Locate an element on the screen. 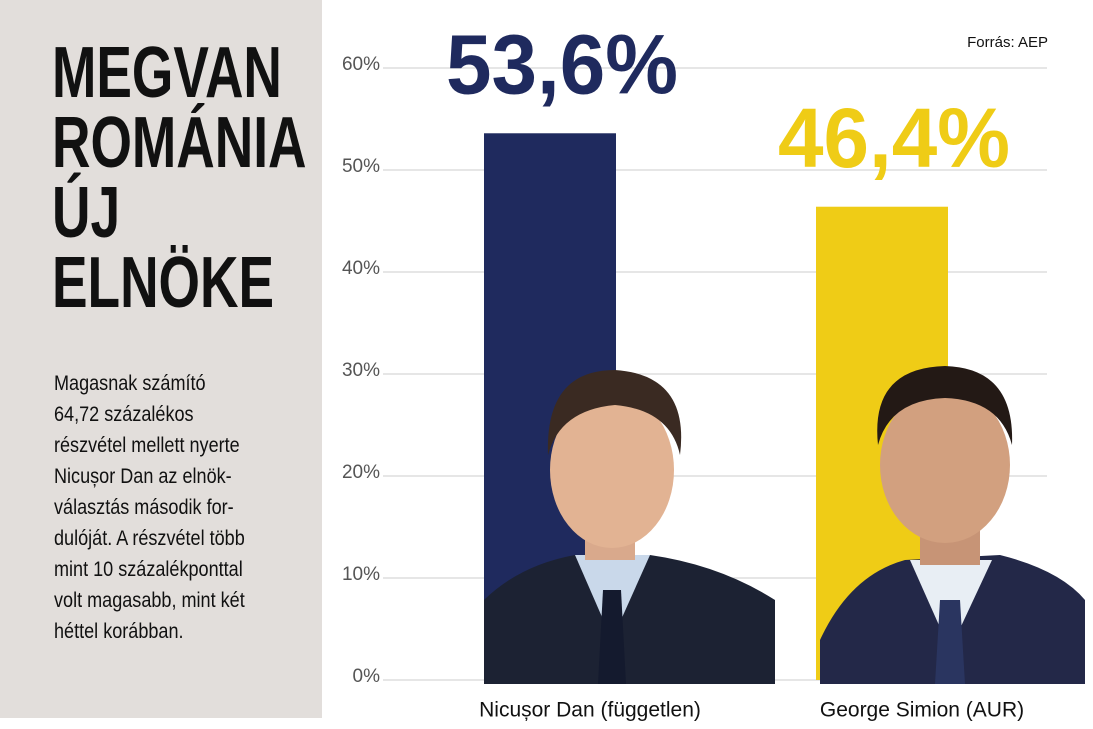  lead-line: választás második for- is located at coordinates (144, 507).